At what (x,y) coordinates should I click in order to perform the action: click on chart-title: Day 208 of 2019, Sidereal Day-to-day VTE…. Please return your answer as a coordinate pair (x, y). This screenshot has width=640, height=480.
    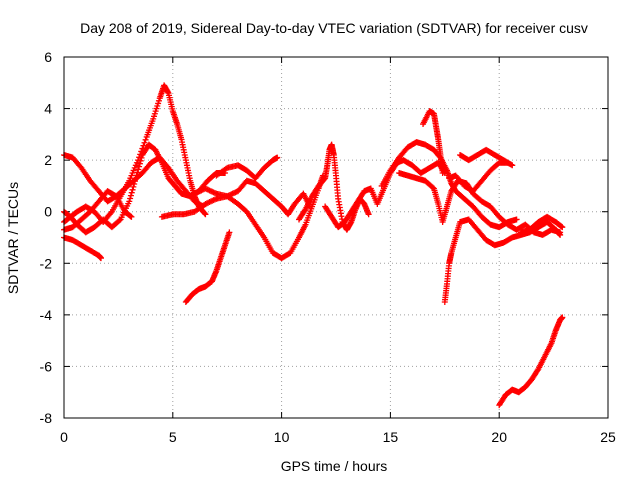
    Looking at the image, I should click on (334, 28).